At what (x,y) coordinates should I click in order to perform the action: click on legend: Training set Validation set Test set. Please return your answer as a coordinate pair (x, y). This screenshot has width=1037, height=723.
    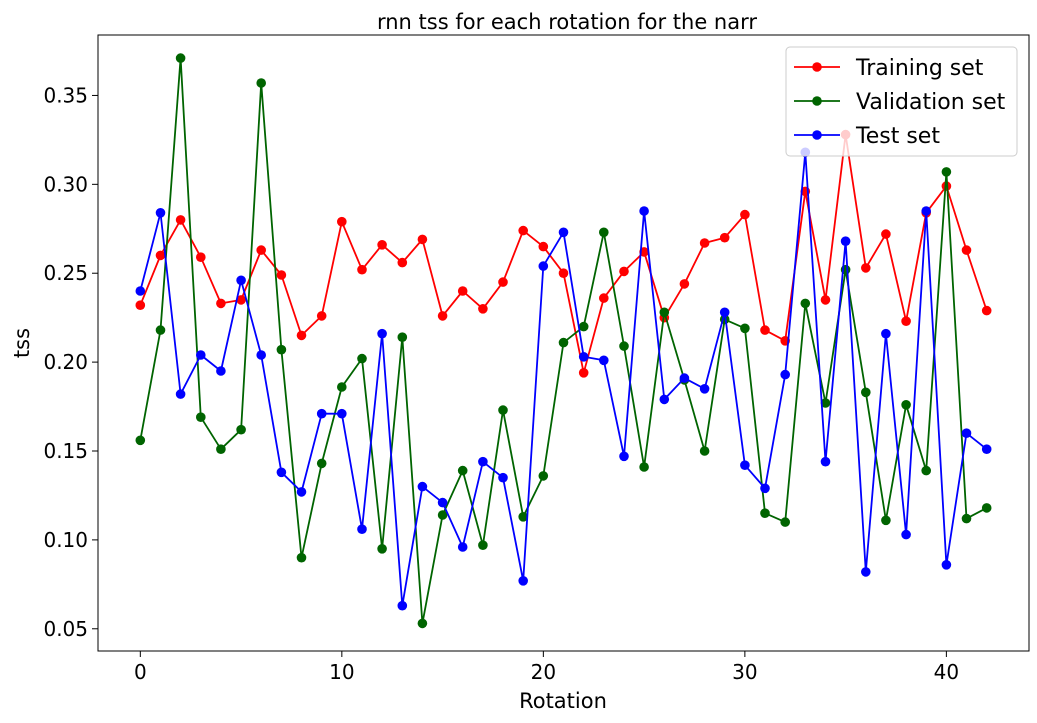
    Looking at the image, I should click on (901, 101).